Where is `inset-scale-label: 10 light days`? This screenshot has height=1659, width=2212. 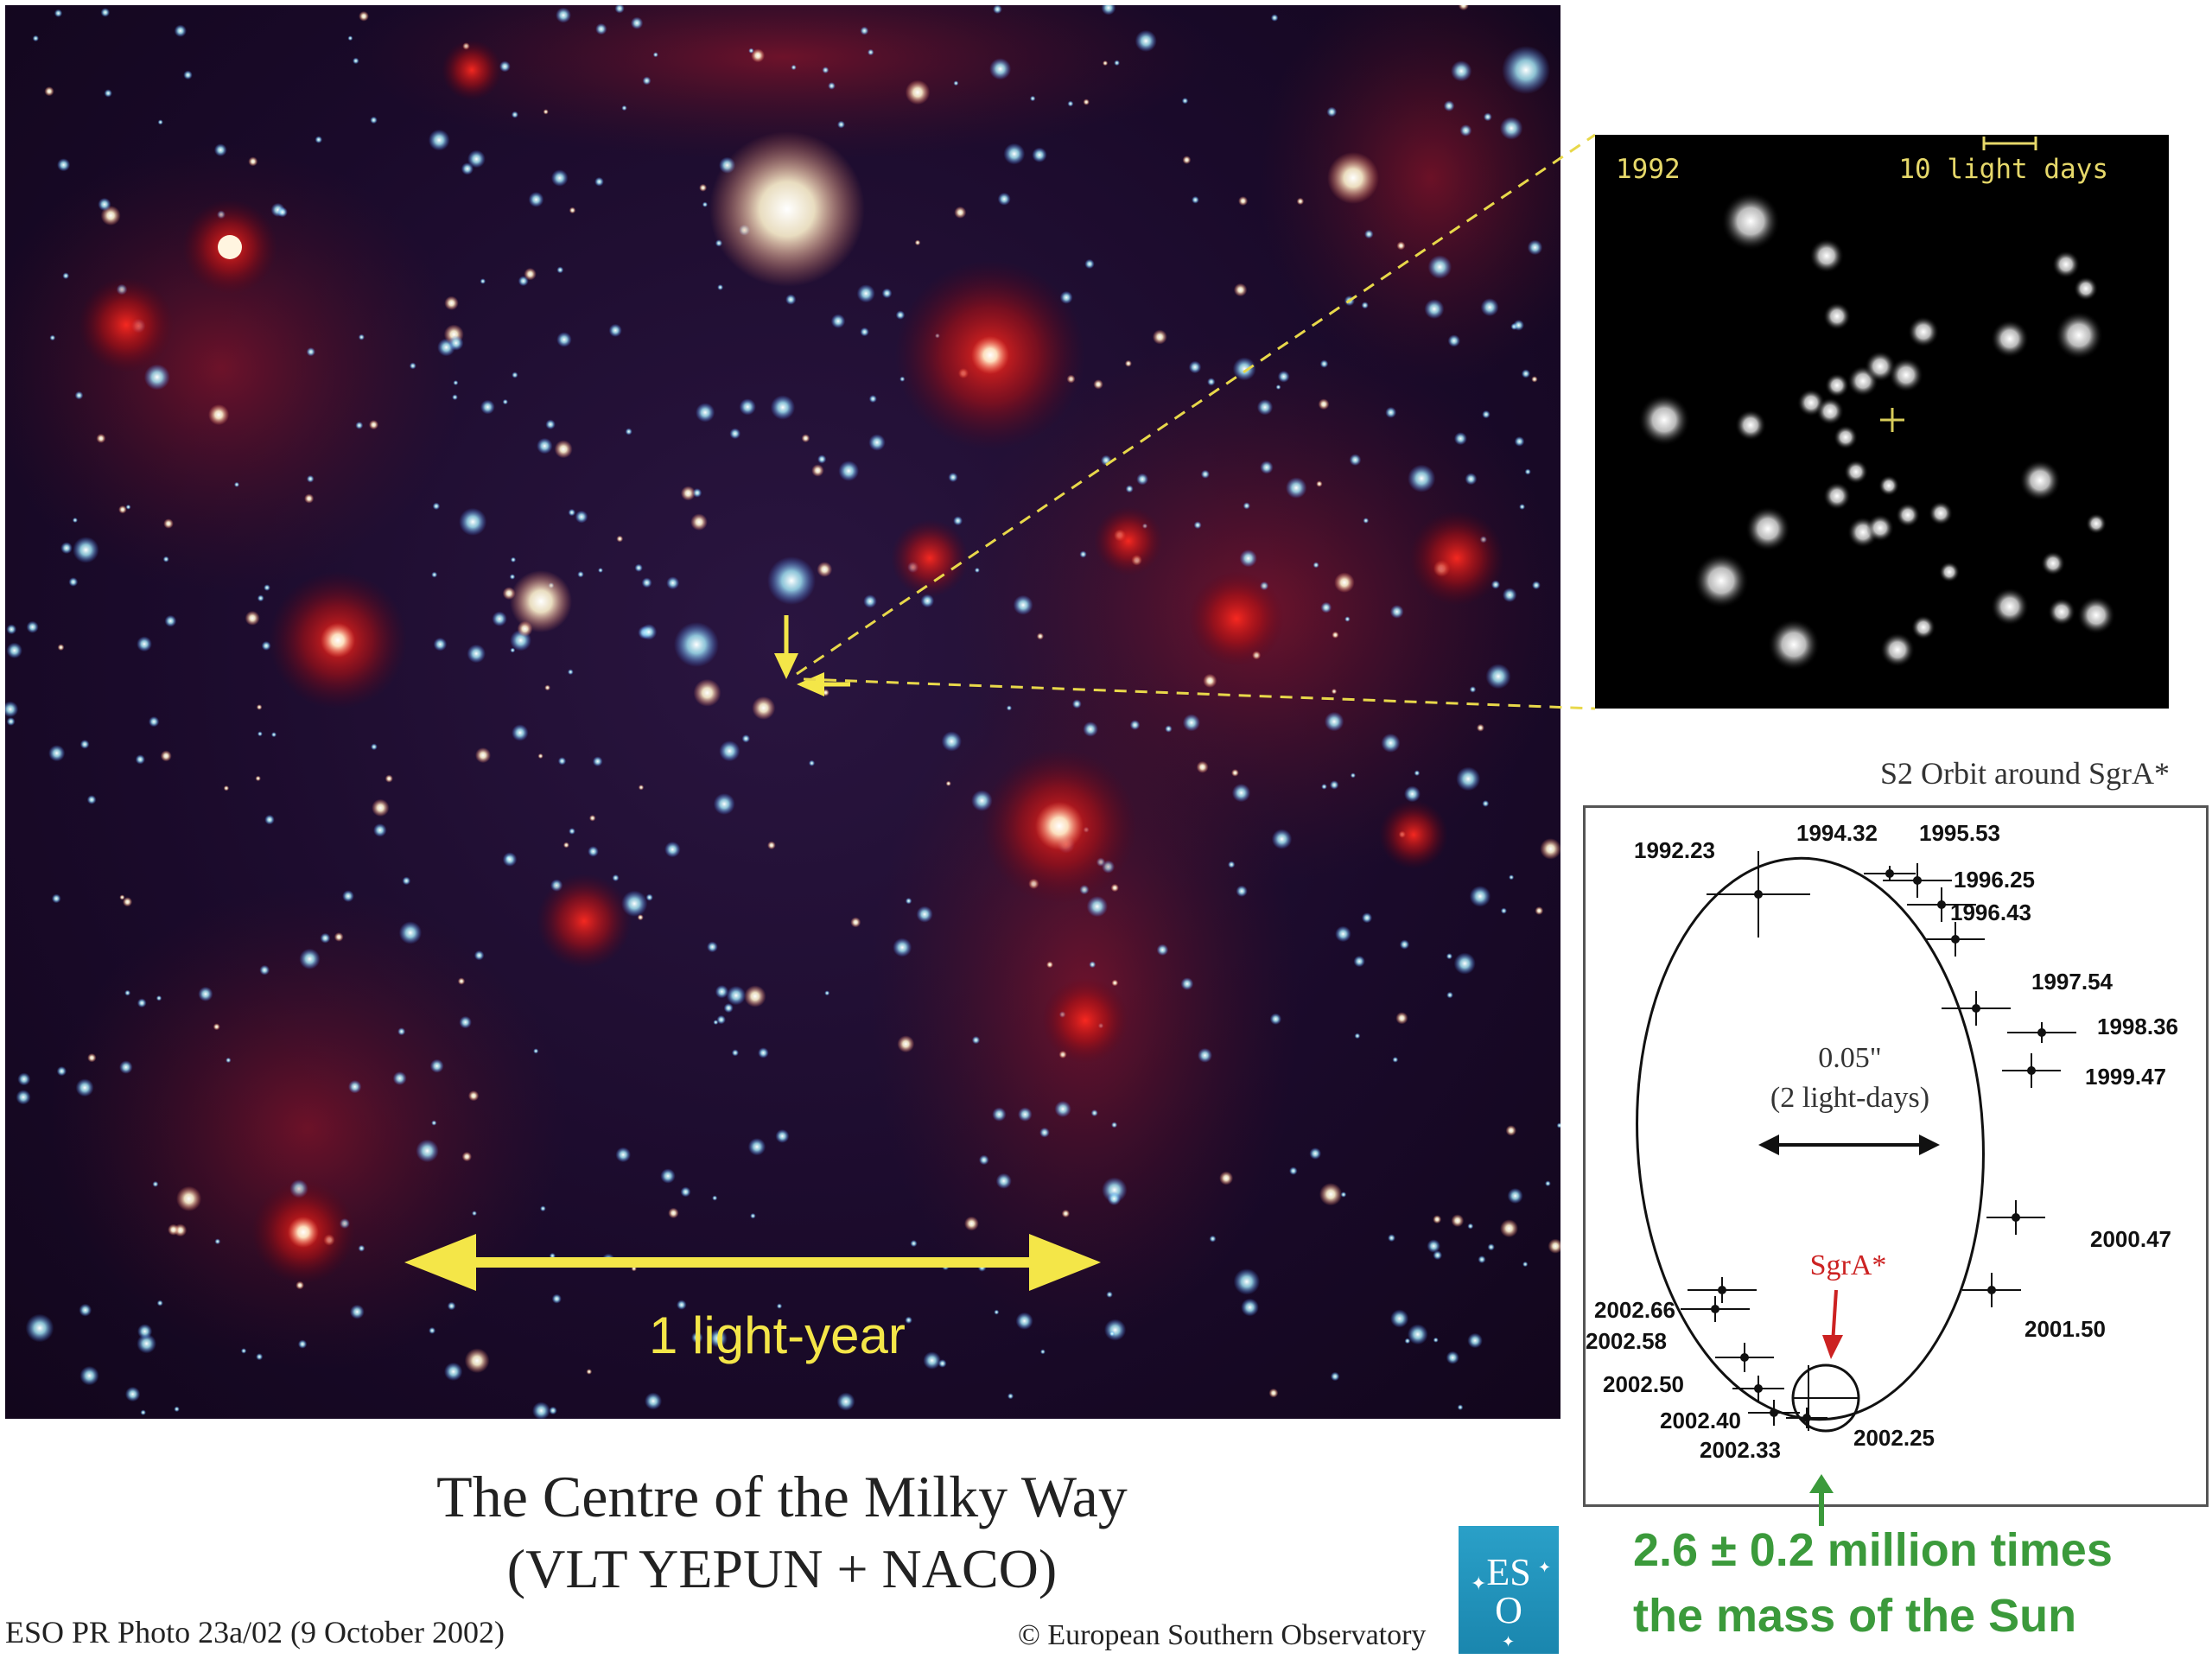
inset-scale-label: 10 light days is located at coordinates (2003, 169).